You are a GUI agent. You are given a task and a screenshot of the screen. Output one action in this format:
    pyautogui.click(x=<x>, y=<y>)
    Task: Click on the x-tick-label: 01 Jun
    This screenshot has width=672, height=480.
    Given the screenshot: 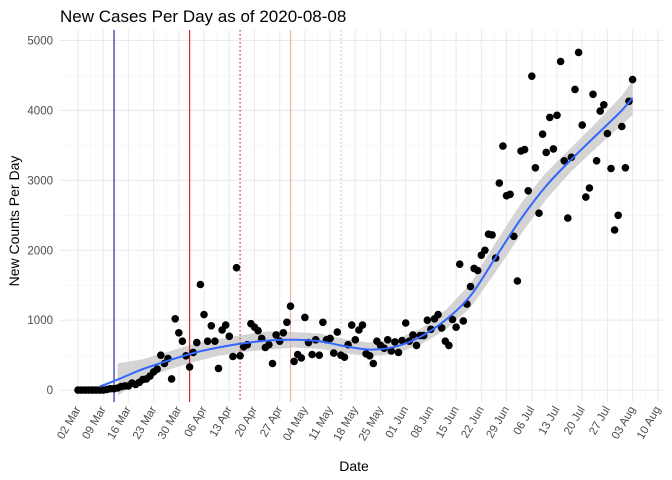 What is the action you would take?
    pyautogui.click(x=398, y=423)
    